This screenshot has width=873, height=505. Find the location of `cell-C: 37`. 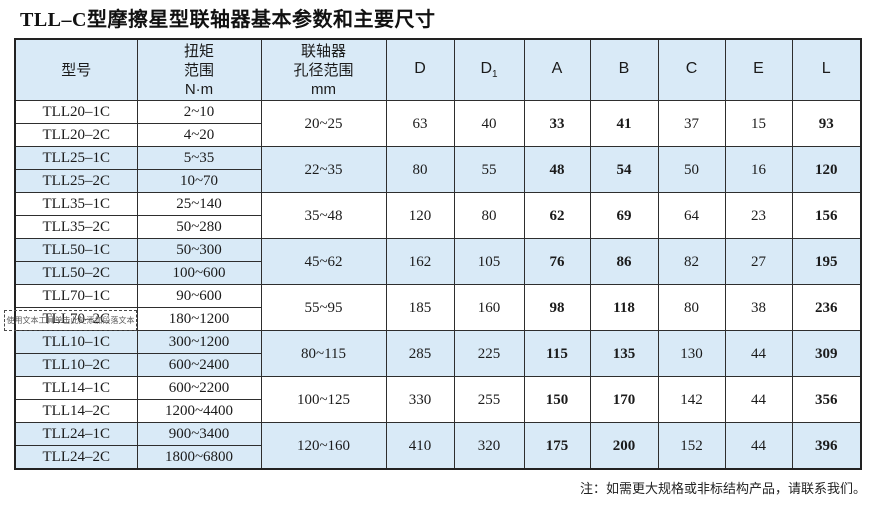

cell-C: 37 is located at coordinates (691, 123).